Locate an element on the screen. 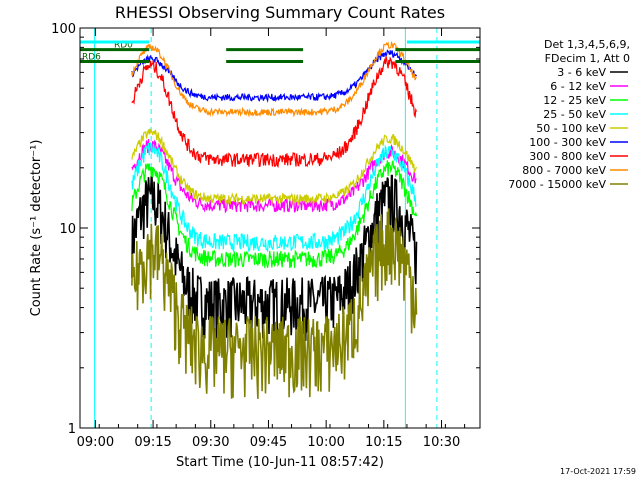 The height and width of the screenshot is (480, 640). legend-header: Det 1,3,4,5,6,9, is located at coordinates (587, 44).